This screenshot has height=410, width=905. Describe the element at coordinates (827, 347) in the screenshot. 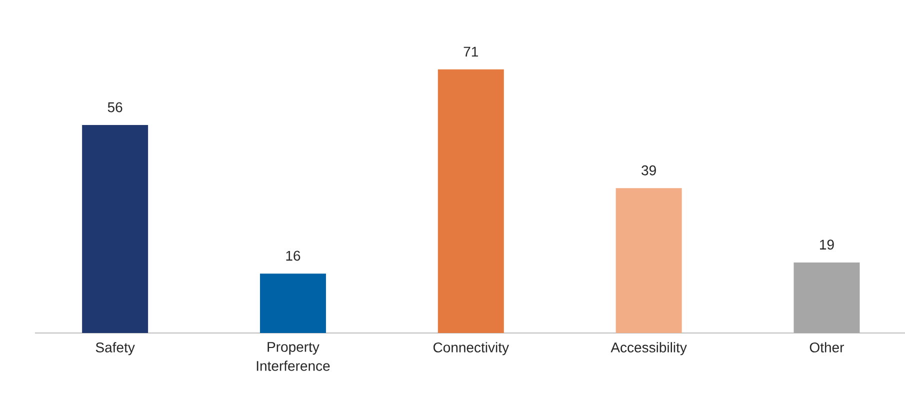

I see `x-tick-label: Other` at that location.